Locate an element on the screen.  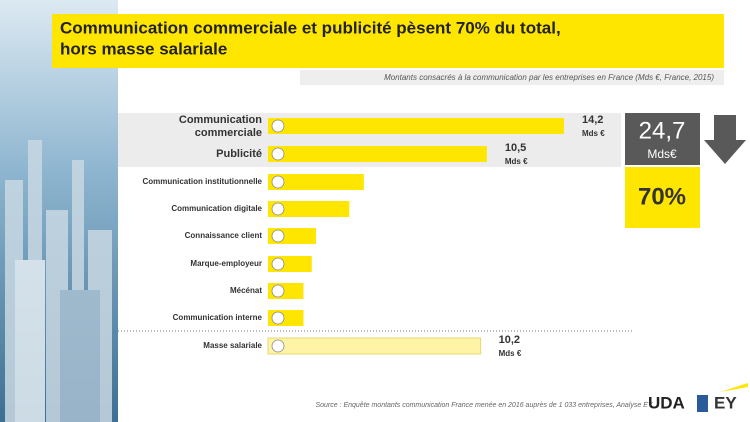
category-label: Communication digitale is located at coordinates (216, 208).